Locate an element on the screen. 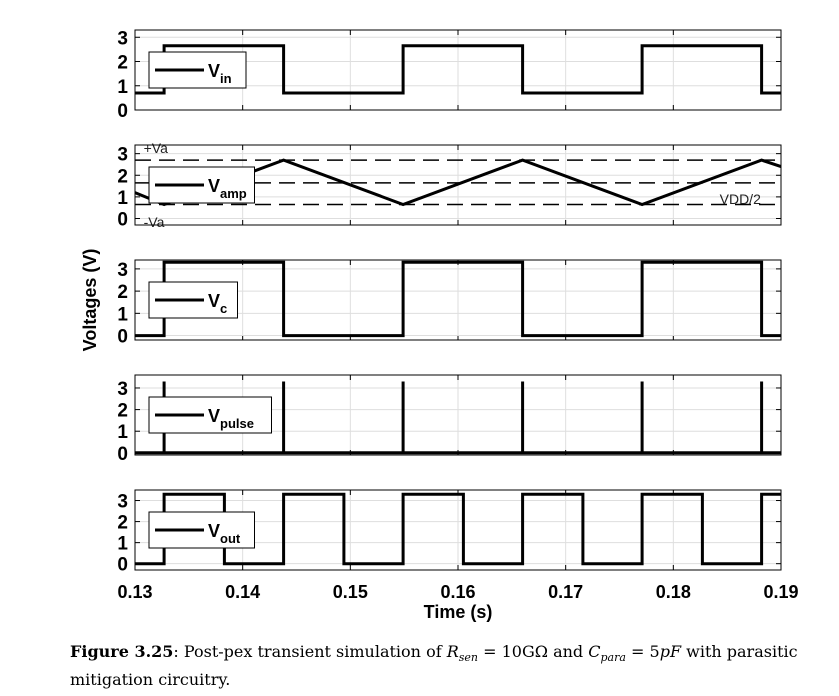 This screenshot has width=839, height=696. x-tick-label: 0.15 is located at coordinates (350, 592).